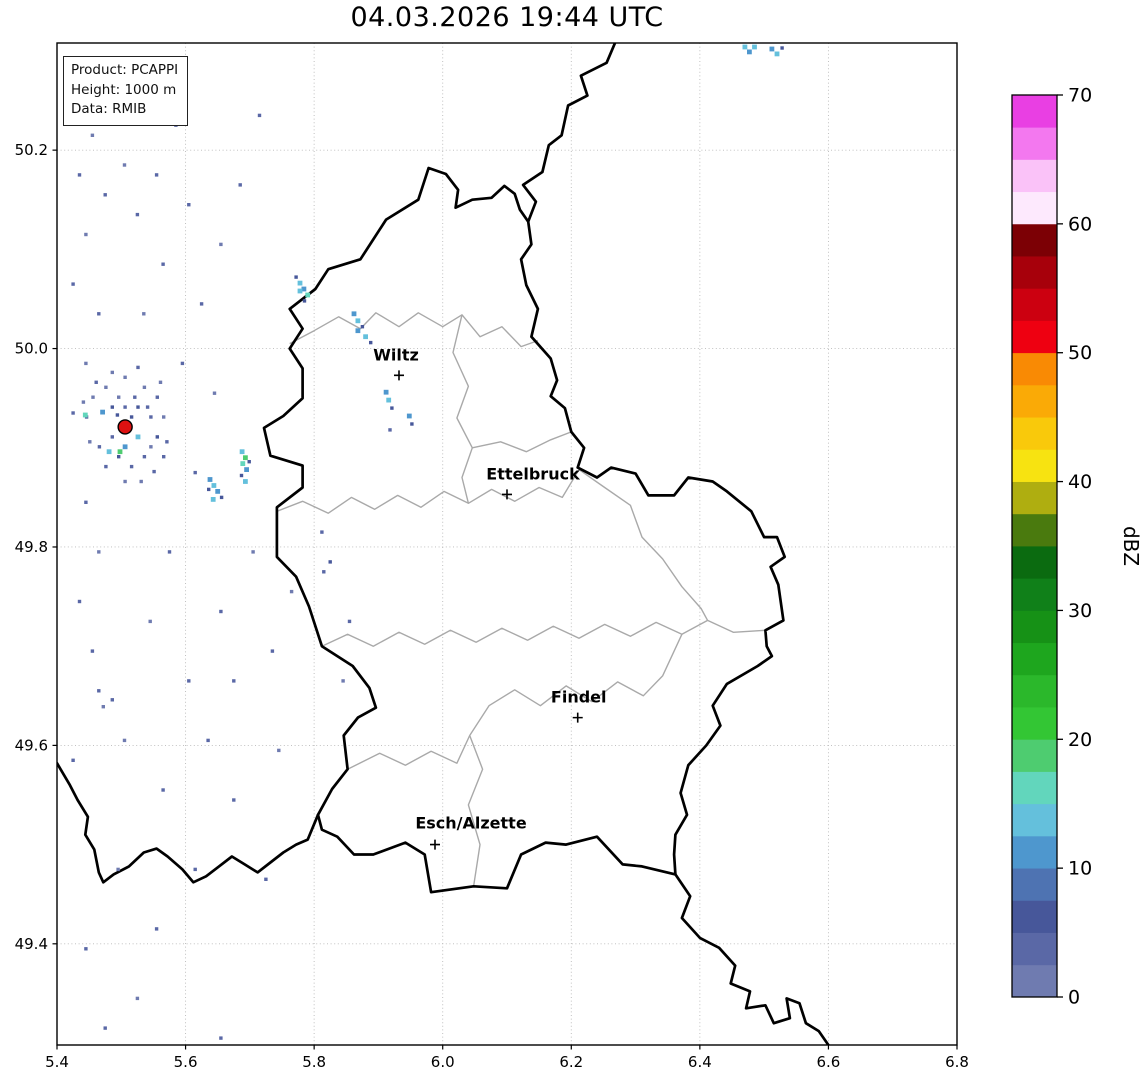 This screenshot has width=1145, height=1084. What do you see at coordinates (579, 697) in the screenshot?
I see `city-label: Findel` at bounding box center [579, 697].